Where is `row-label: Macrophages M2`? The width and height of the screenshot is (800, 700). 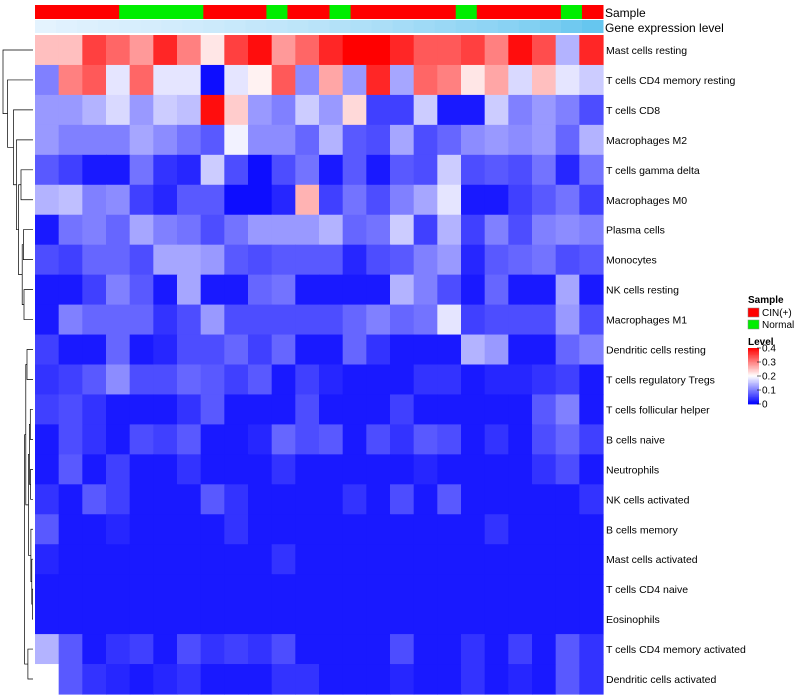
row-label: Macrophages M2 is located at coordinates (646, 141).